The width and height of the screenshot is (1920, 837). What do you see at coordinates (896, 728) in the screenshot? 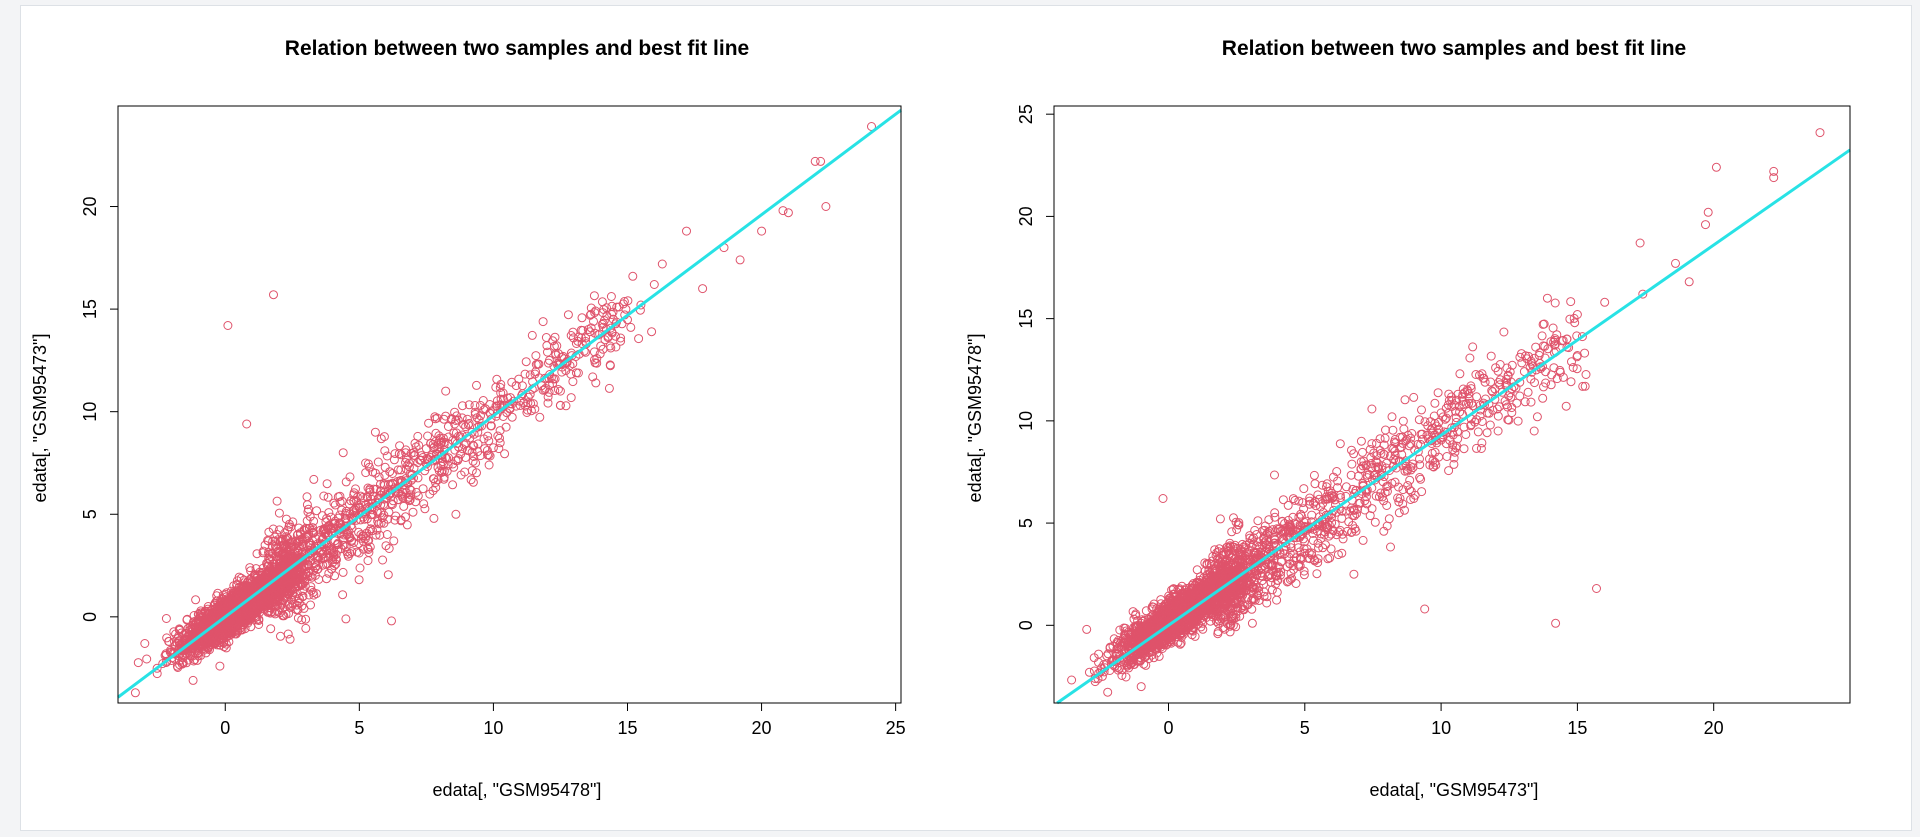
I see `x-tick-label: 25` at bounding box center [896, 728].